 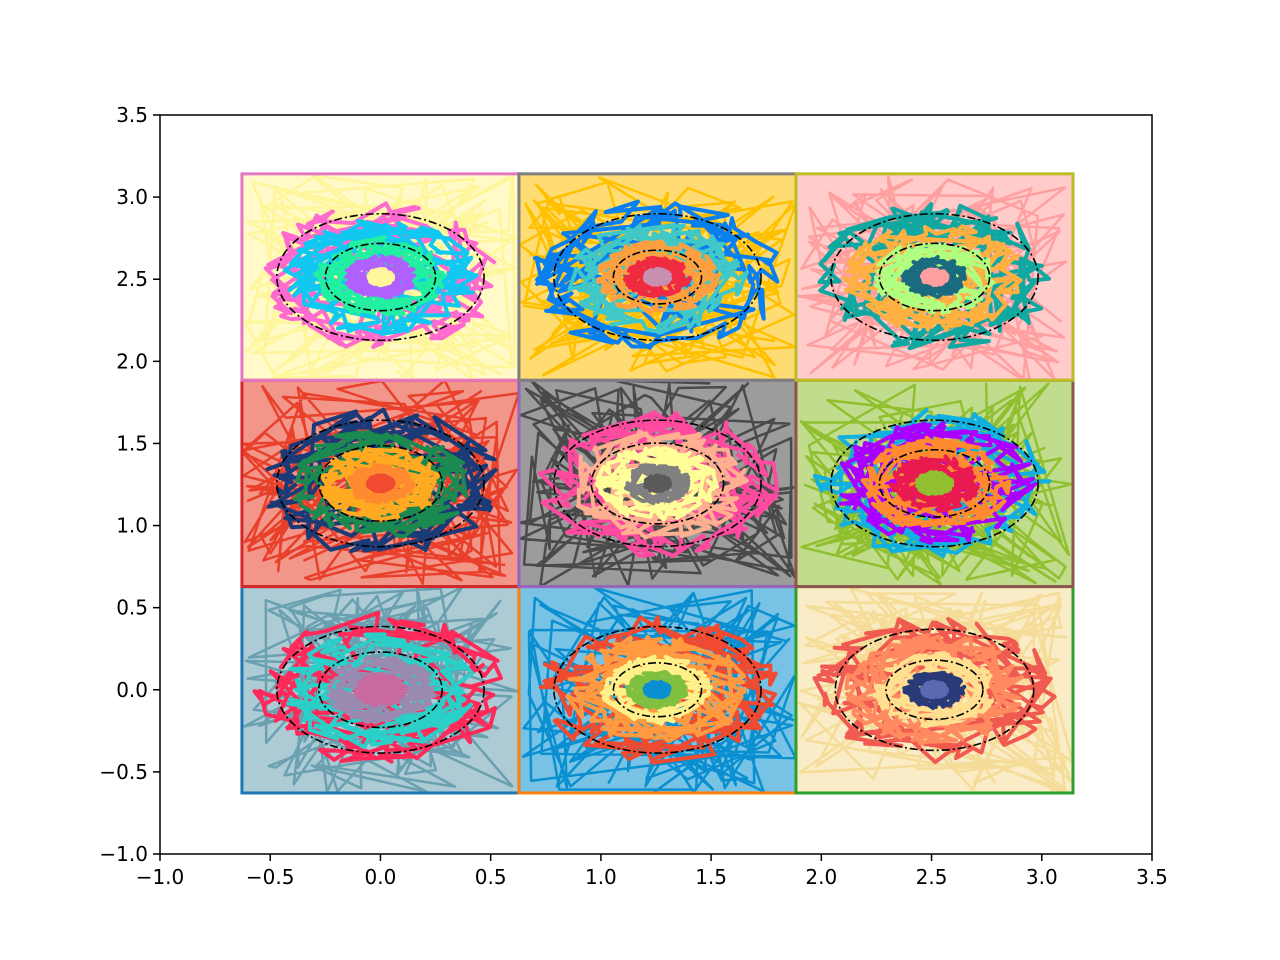 I want to click on x-tick-label: 0.0, so click(x=381, y=877).